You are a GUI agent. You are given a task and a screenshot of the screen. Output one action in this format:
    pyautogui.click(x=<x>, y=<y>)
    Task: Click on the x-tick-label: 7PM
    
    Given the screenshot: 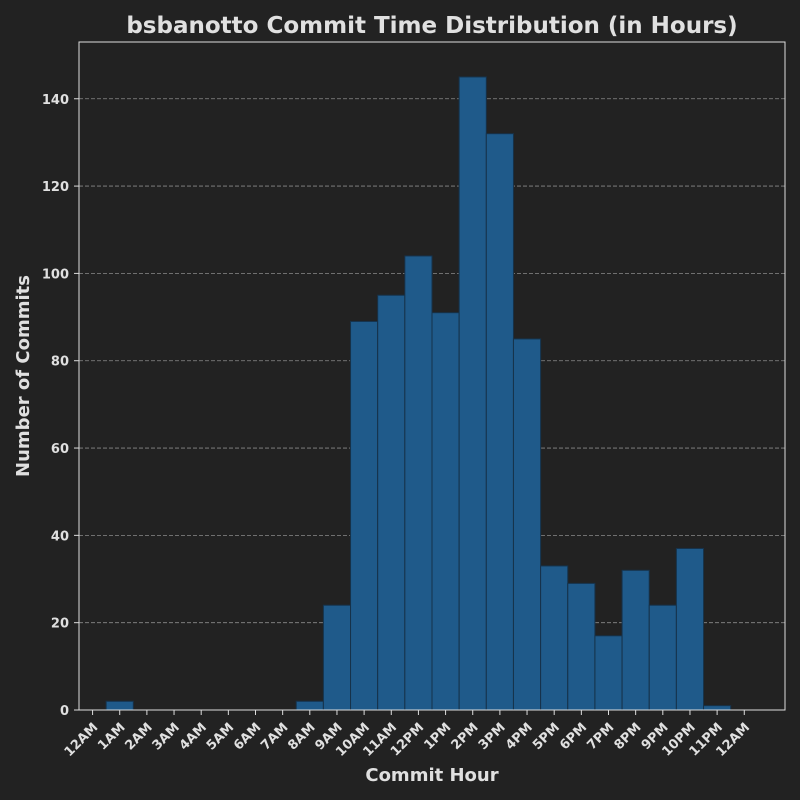 What is the action you would take?
    pyautogui.click(x=600, y=736)
    